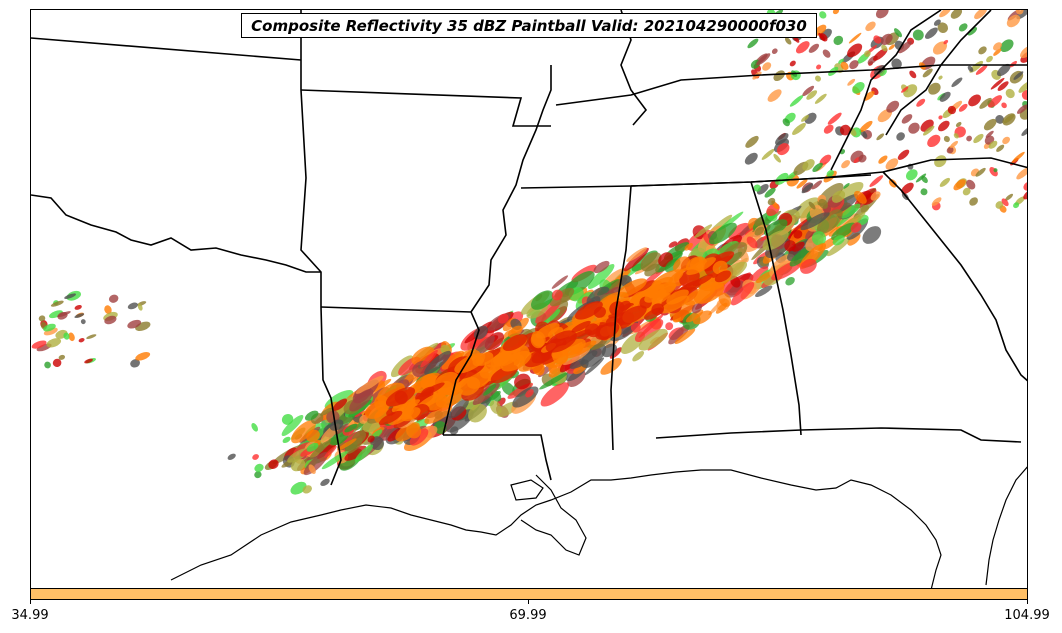  Describe the element at coordinates (166, 49) in the screenshot. I see `ks-ok-border` at that location.